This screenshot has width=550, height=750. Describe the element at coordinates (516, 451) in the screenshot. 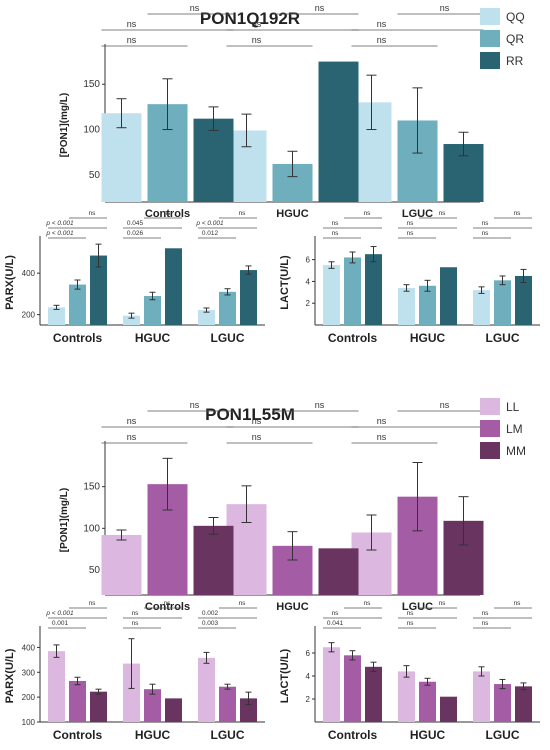

I see `legend-label: MM` at that location.